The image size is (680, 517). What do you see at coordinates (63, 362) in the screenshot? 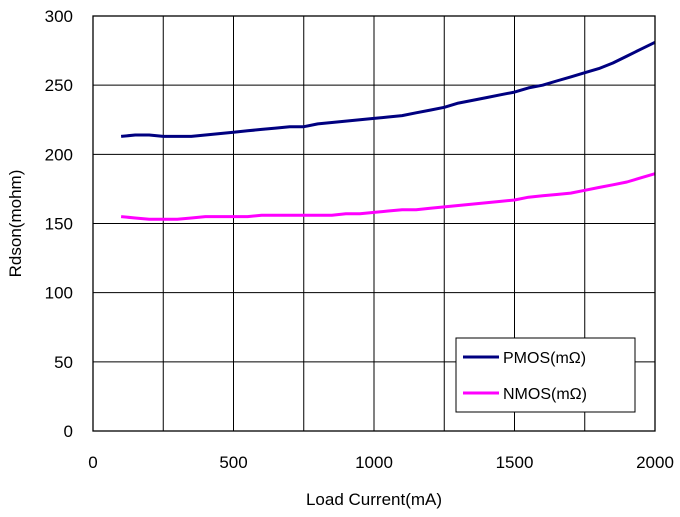
I see `y-tick-label: 50` at bounding box center [63, 362].